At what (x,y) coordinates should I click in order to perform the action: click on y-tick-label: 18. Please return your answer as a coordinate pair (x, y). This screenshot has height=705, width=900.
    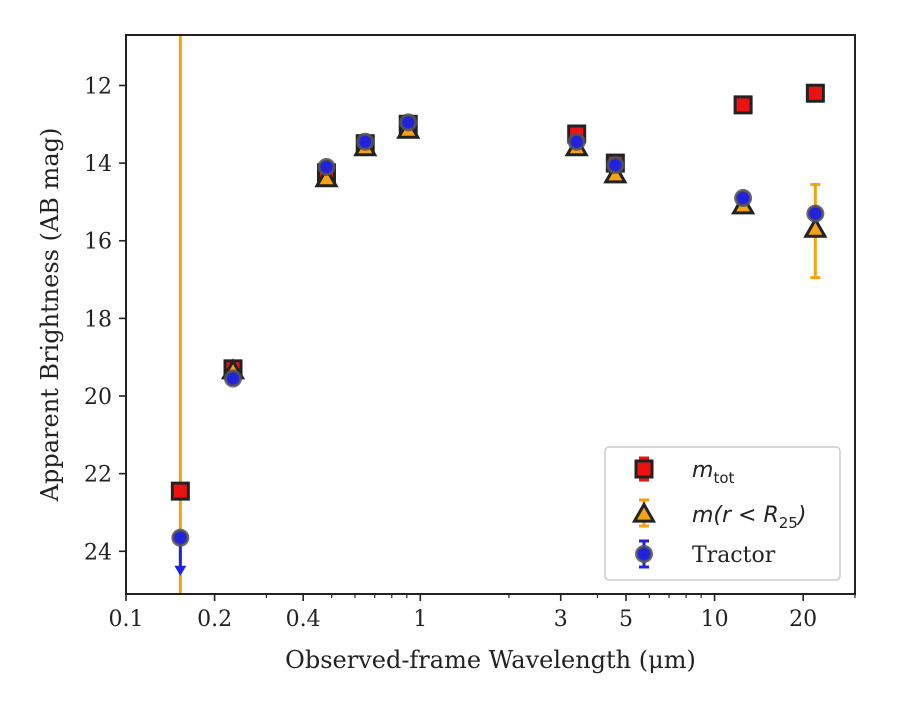
    Looking at the image, I should click on (98, 319).